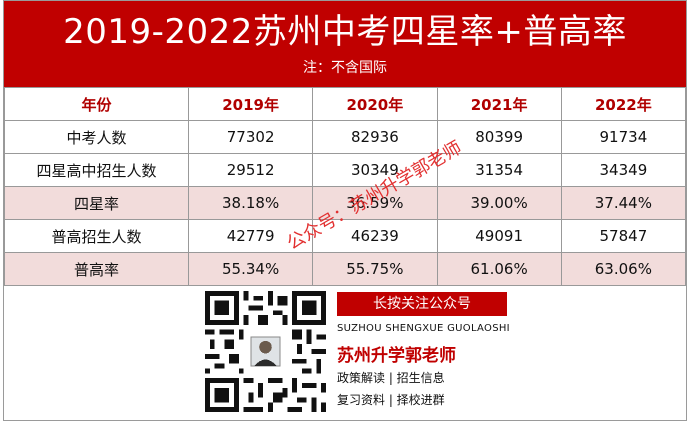  Describe the element at coordinates (499, 269) in the screenshot. I see `table-cell: 61.06%` at that location.